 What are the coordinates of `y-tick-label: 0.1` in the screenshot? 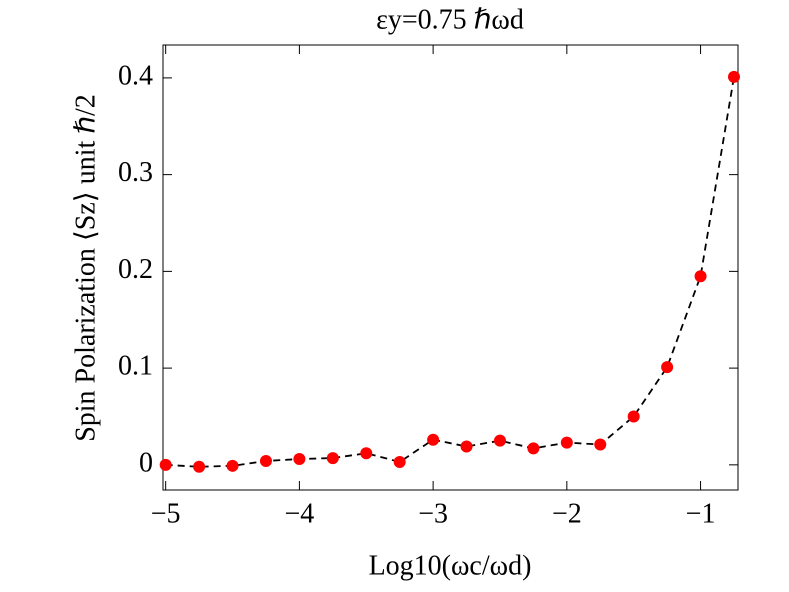 It's located at (135, 366).